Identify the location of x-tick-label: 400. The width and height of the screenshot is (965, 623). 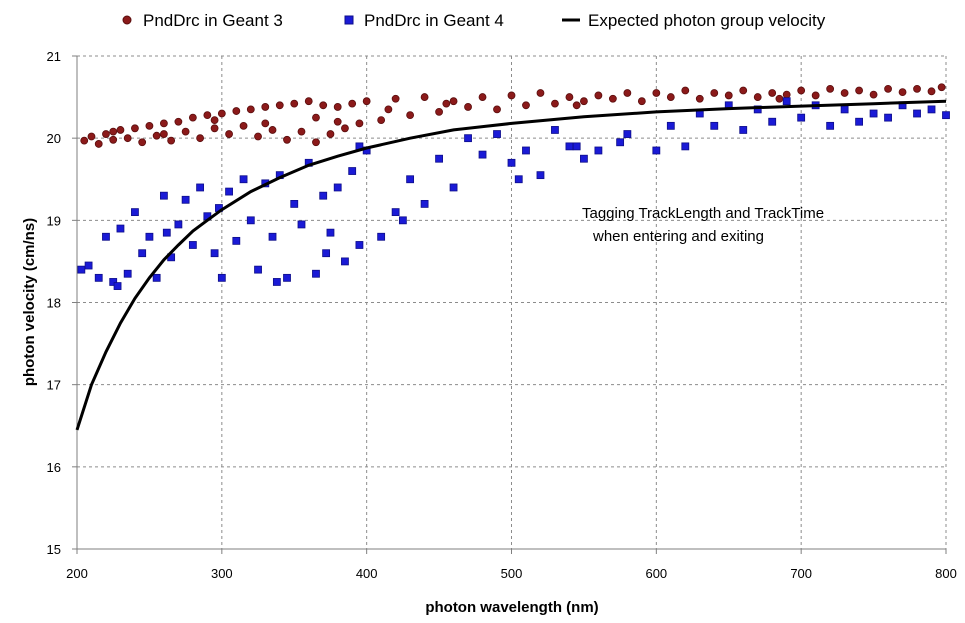
(367, 573).